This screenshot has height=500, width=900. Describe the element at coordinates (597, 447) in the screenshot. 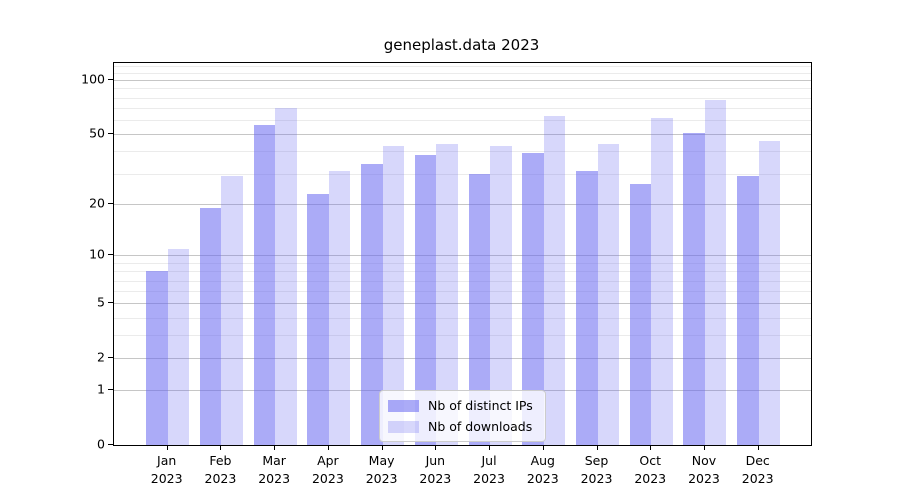

I see `x-tick-mark-sep` at that location.